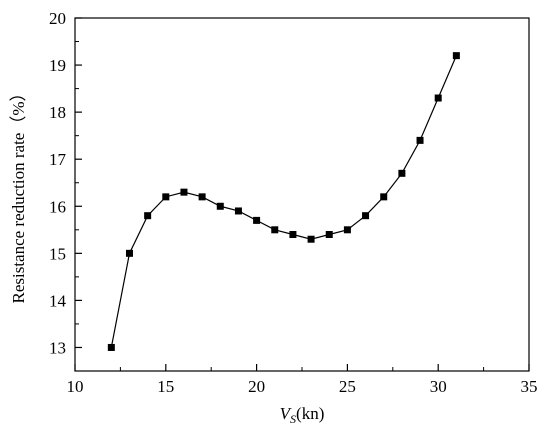 This screenshot has width=550, height=436. Describe the element at coordinates (75, 386) in the screenshot. I see `x-tick-label: 10` at that location.